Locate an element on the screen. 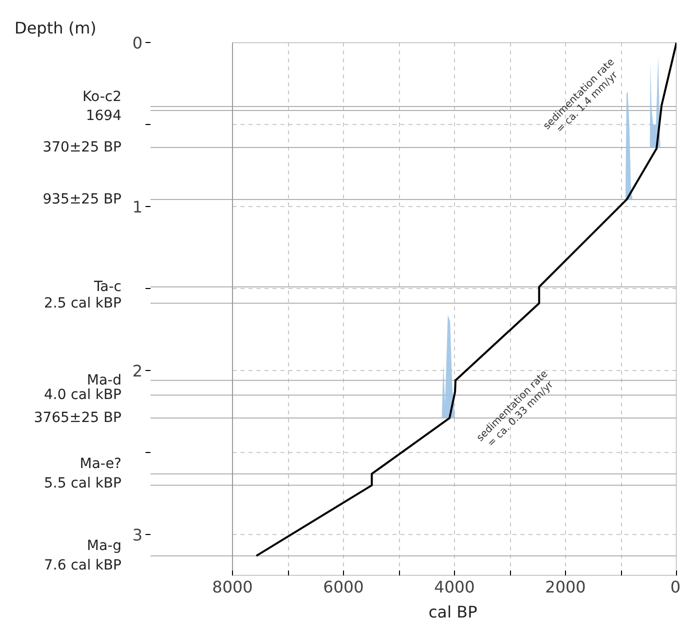 This screenshot has height=626, width=680. ref-line-label: Ko-c2 1694 is located at coordinates (102, 106).